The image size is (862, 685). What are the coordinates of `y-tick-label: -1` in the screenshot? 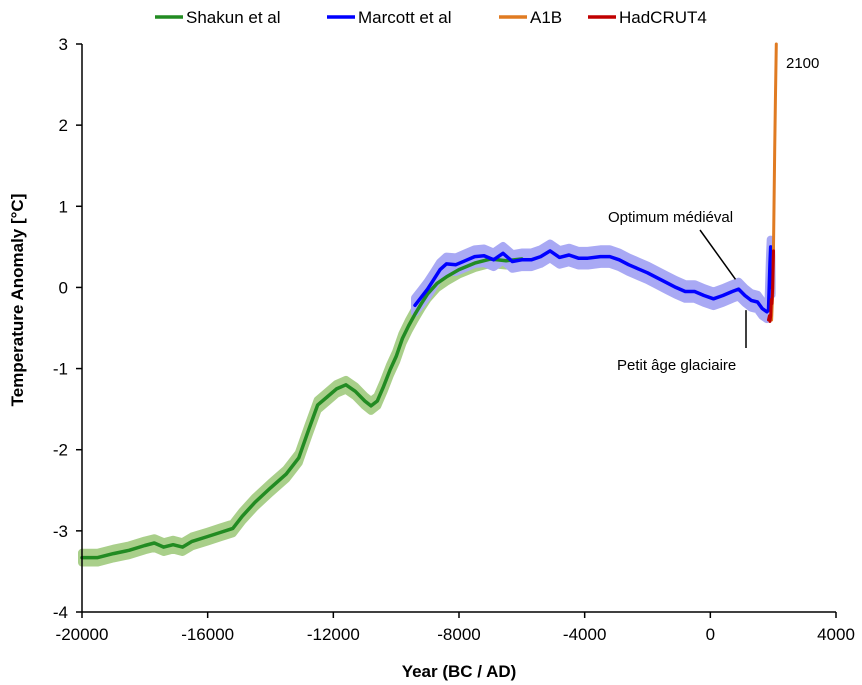 It's located at (60, 369).